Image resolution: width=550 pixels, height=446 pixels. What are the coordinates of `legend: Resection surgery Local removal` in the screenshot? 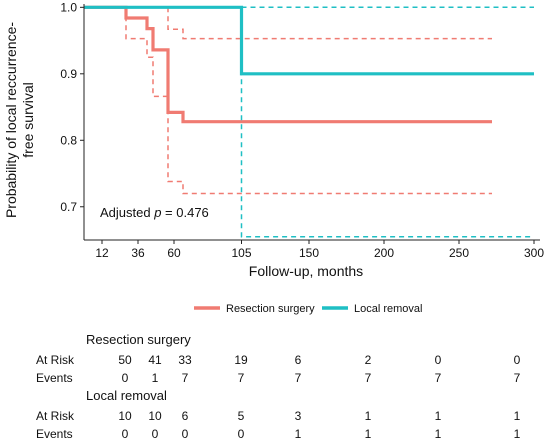 It's located at (308, 309).